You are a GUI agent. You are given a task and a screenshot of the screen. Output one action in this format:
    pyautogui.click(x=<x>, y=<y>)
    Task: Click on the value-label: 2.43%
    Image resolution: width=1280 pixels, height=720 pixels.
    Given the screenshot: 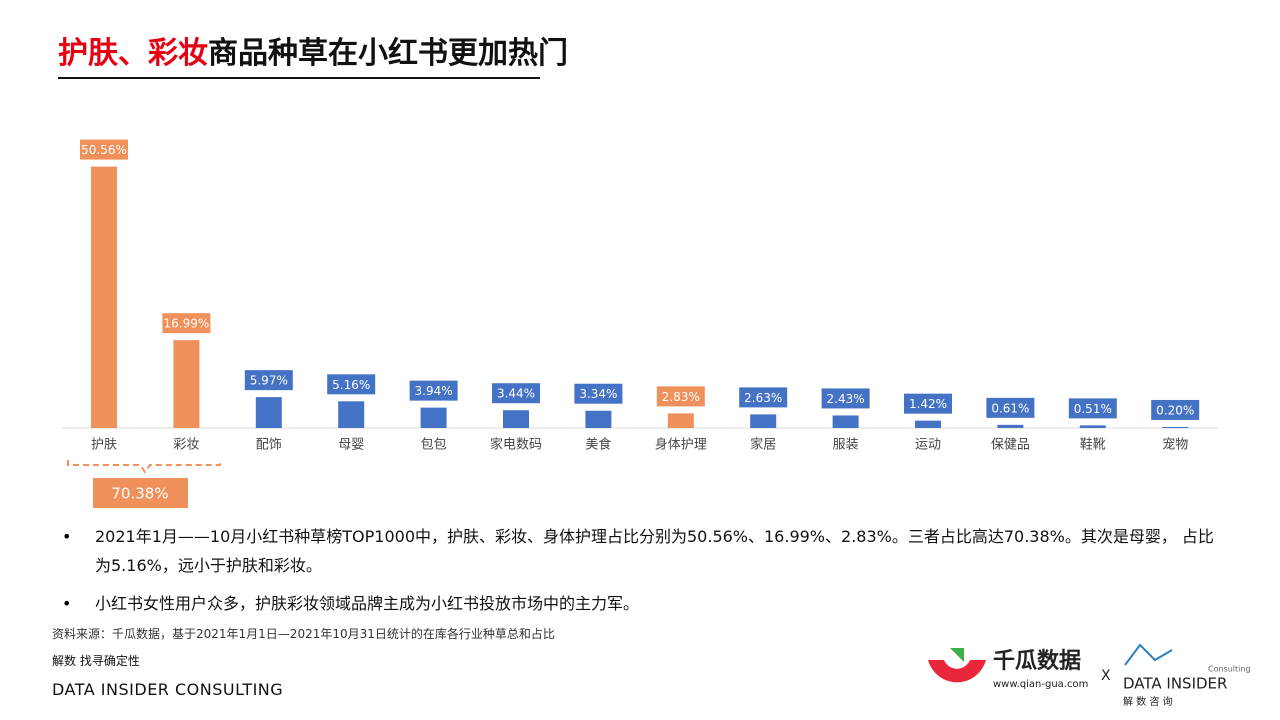 What is the action you would take?
    pyautogui.click(x=846, y=399)
    